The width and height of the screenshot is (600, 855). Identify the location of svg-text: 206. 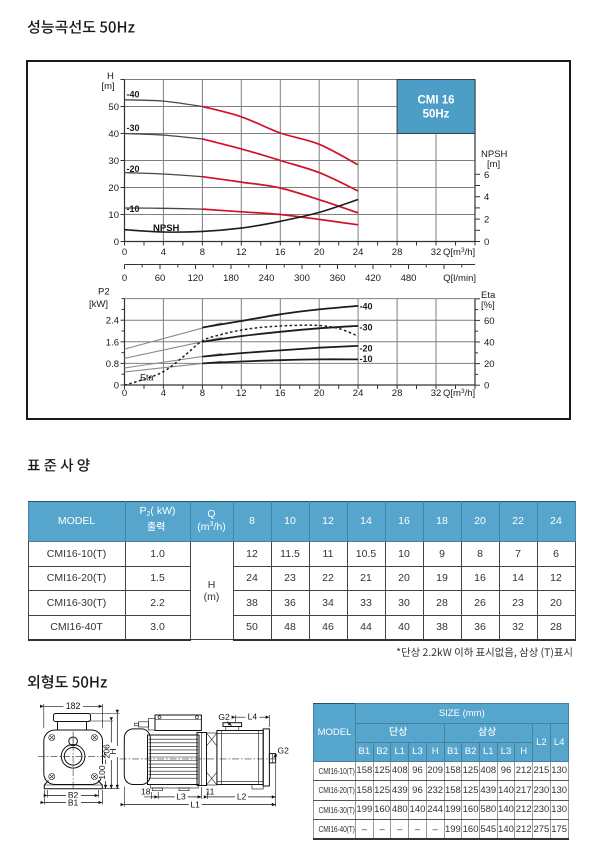
(106, 751).